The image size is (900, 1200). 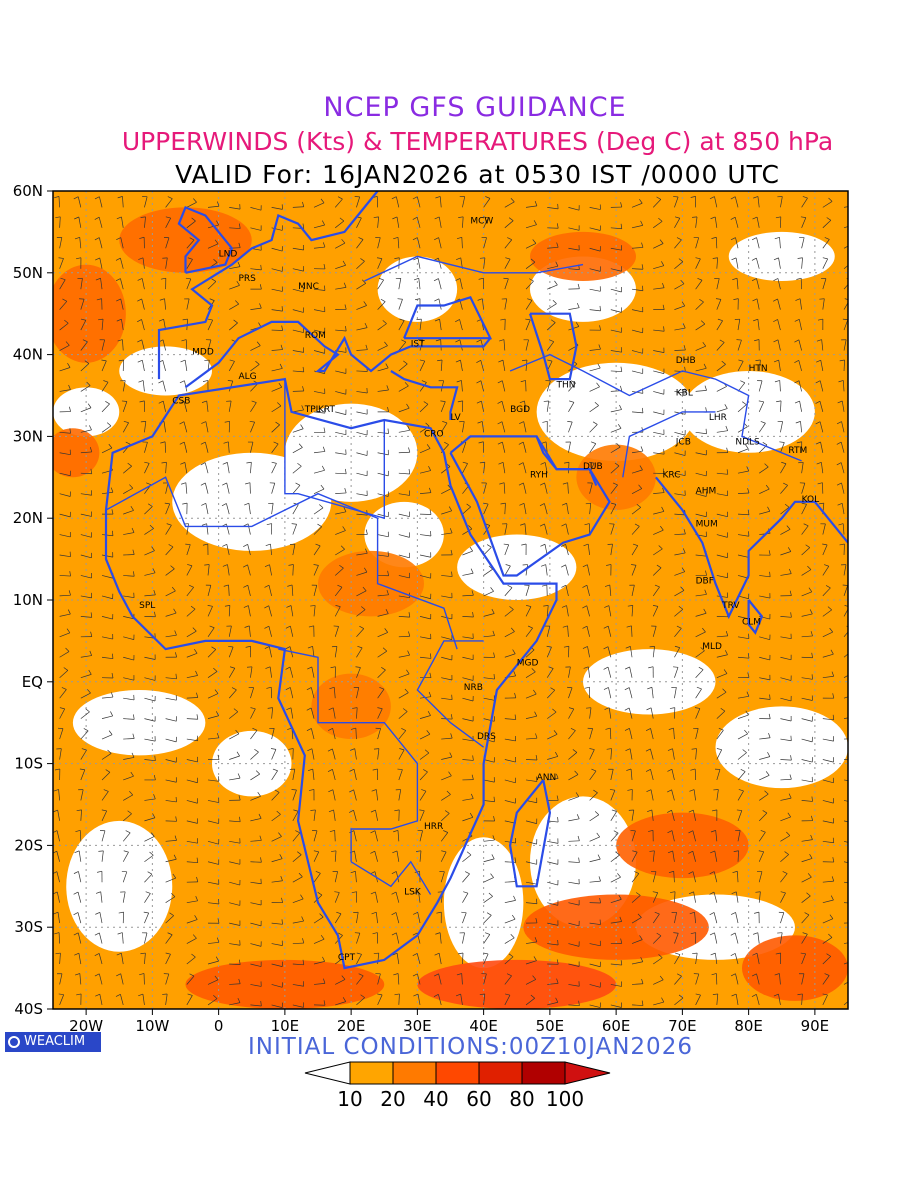 I want to click on lon-tick-label: 10W, so click(x=152, y=1026).